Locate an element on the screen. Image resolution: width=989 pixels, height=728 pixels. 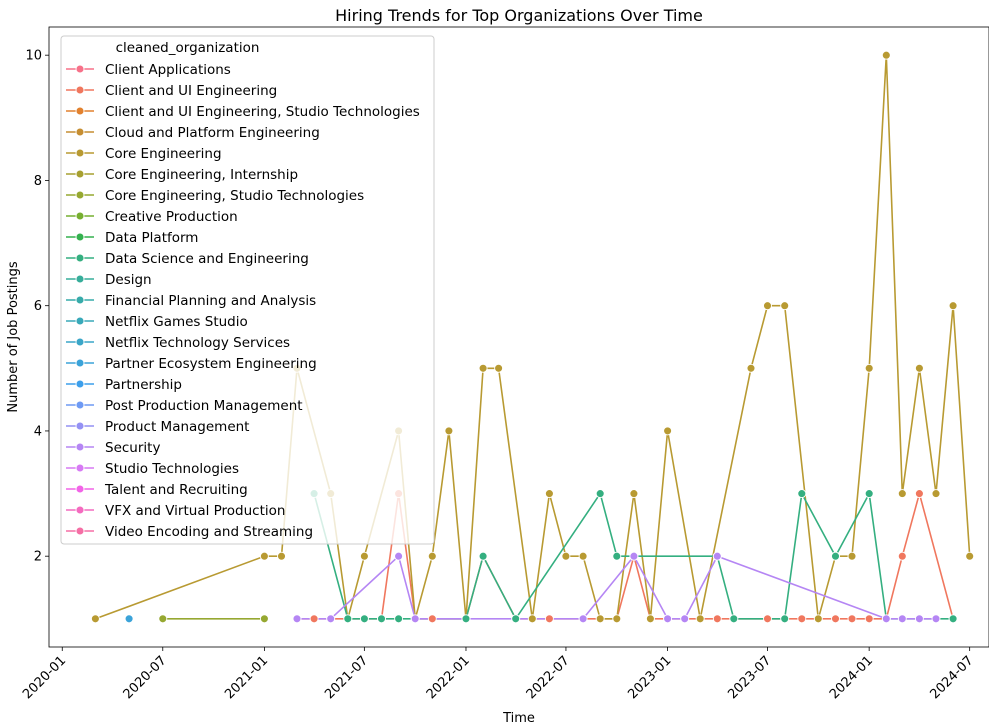
y-axis-ticks: 2 4 6 8 10 is located at coordinates (37, 307).